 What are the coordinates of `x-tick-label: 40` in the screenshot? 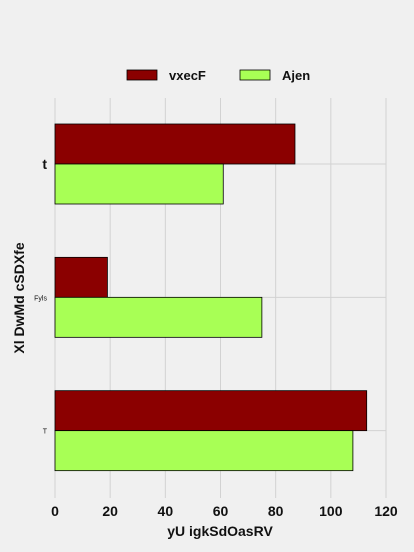 It's located at (166, 511).